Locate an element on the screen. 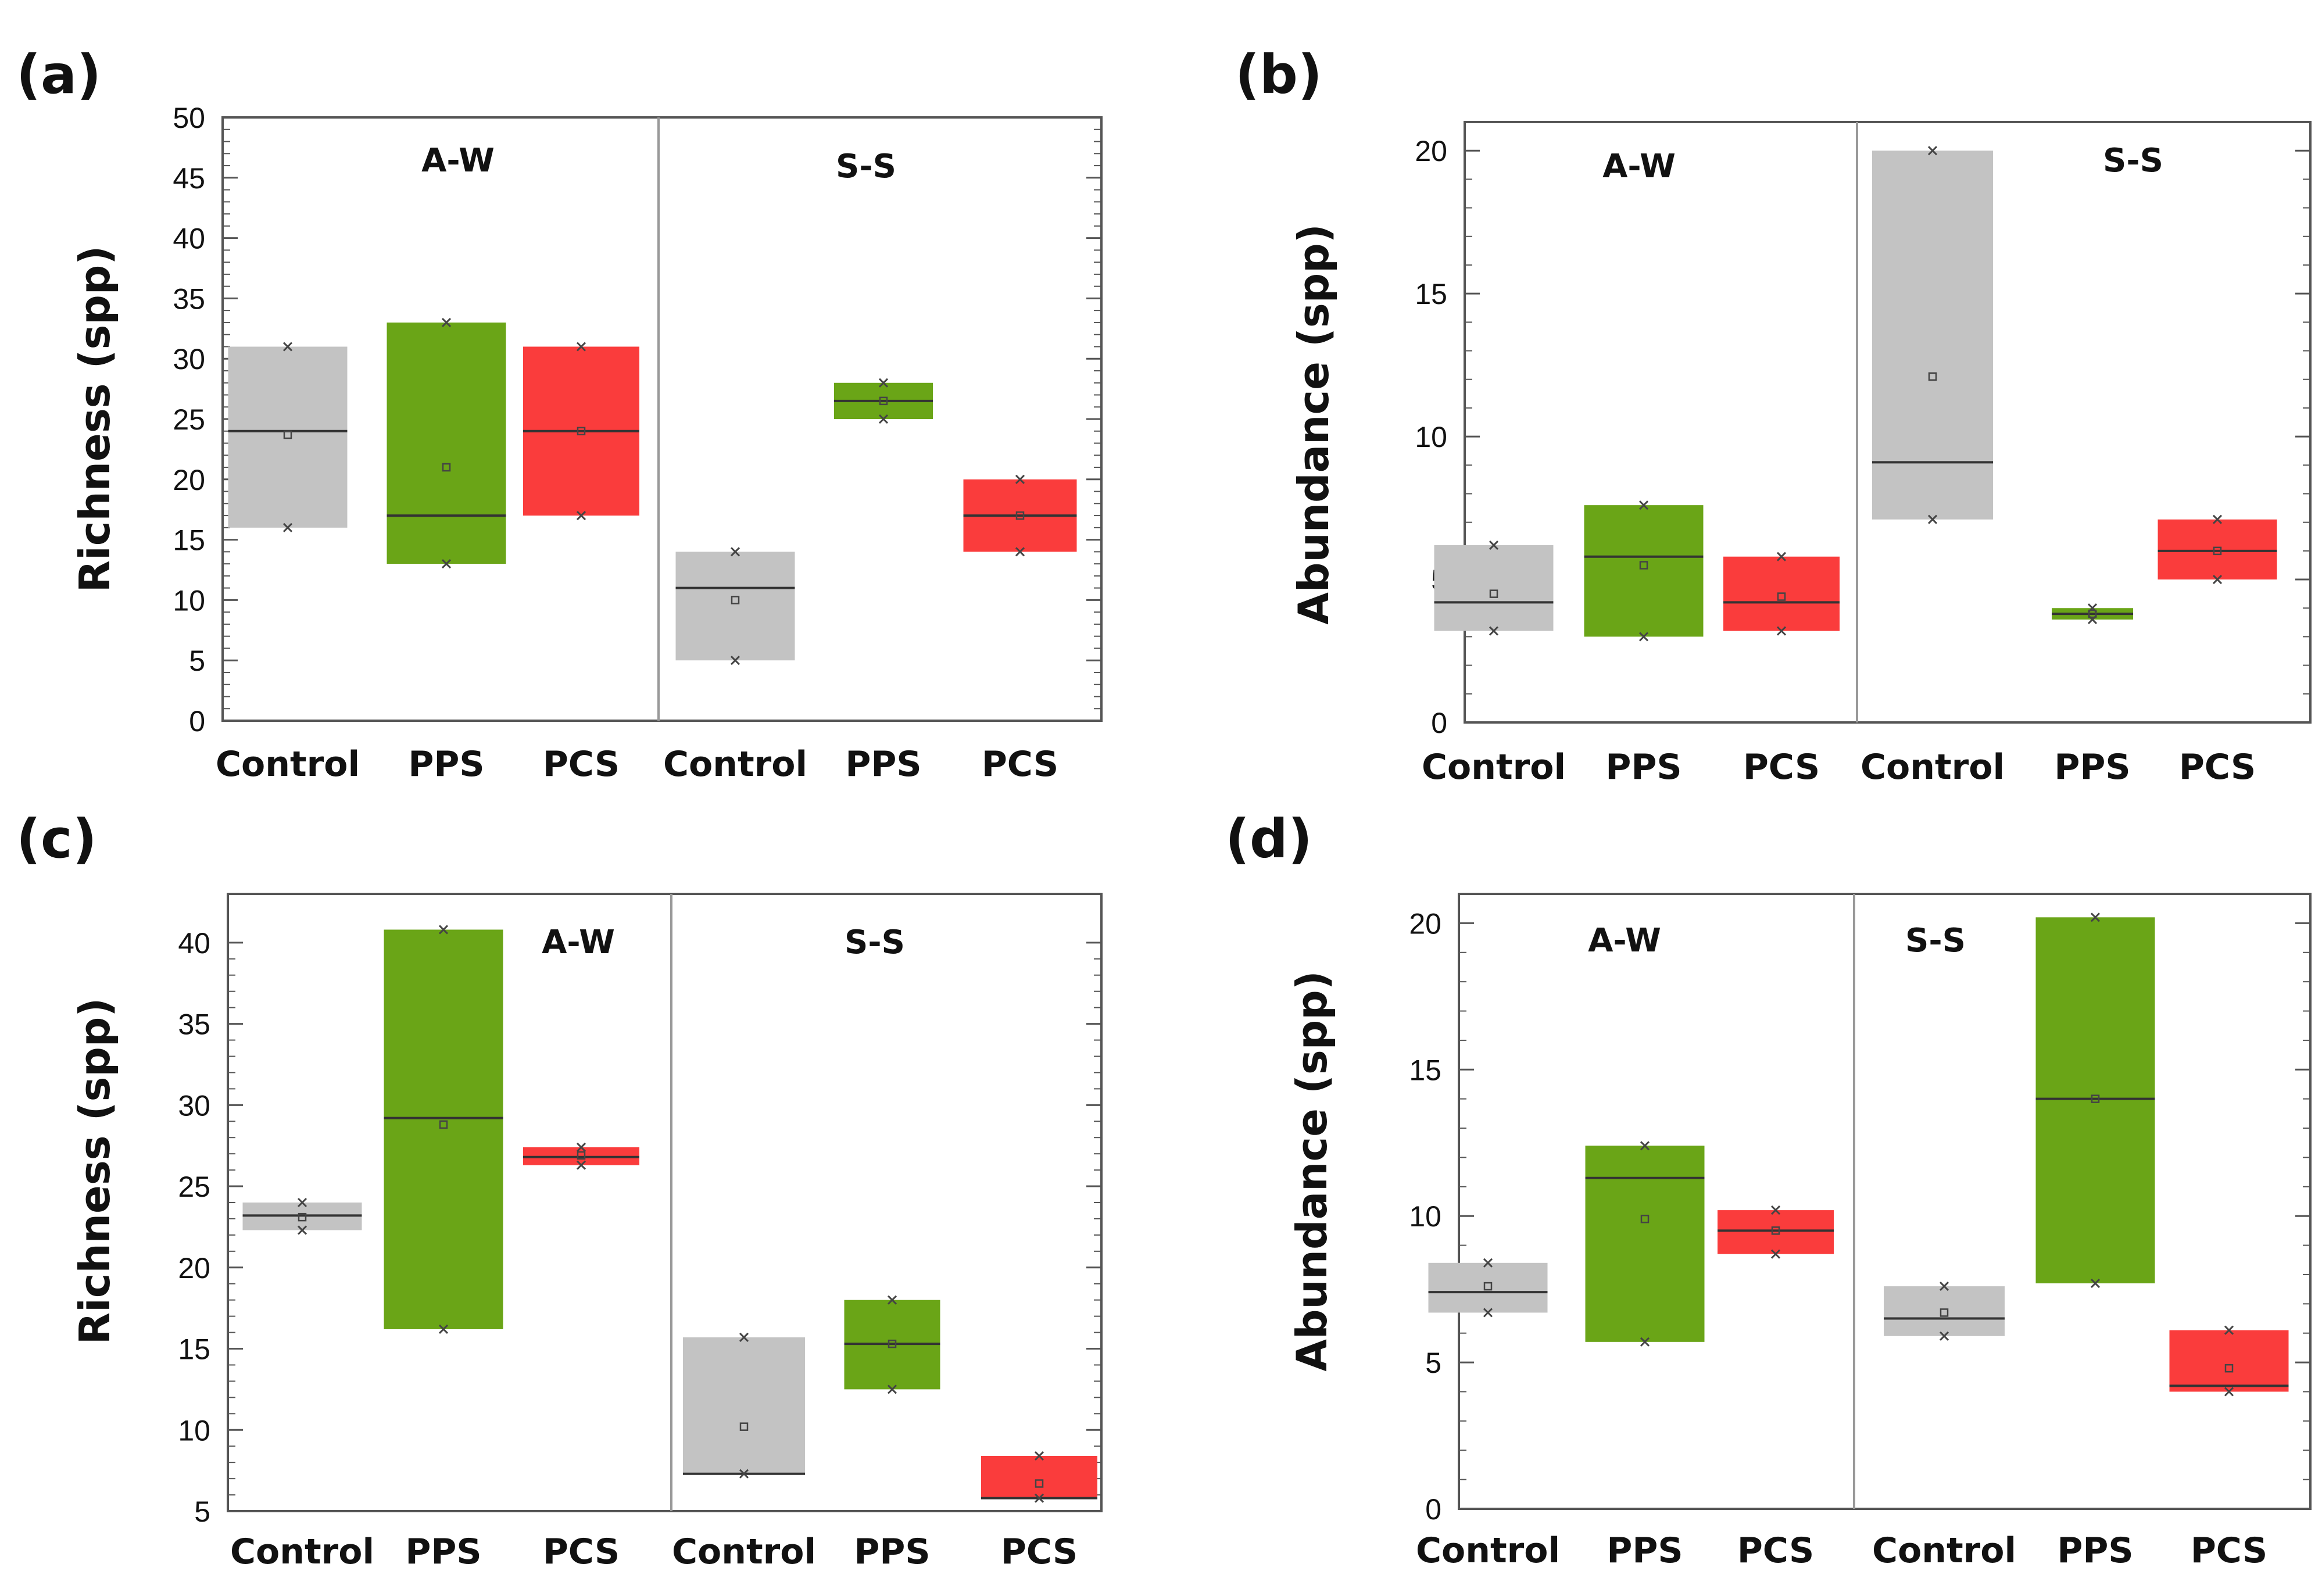 The image size is (2322, 1596). y-tick-label: 15 is located at coordinates (194, 1349).